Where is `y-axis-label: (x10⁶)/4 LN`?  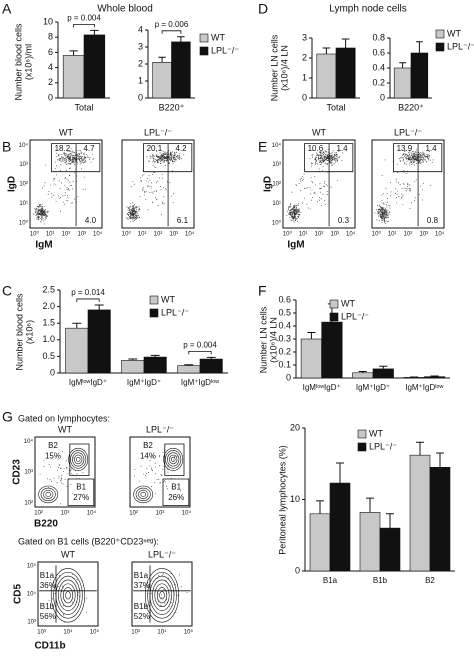
y-axis-label: (x10⁶)/4 LN is located at coordinates (284, 68).